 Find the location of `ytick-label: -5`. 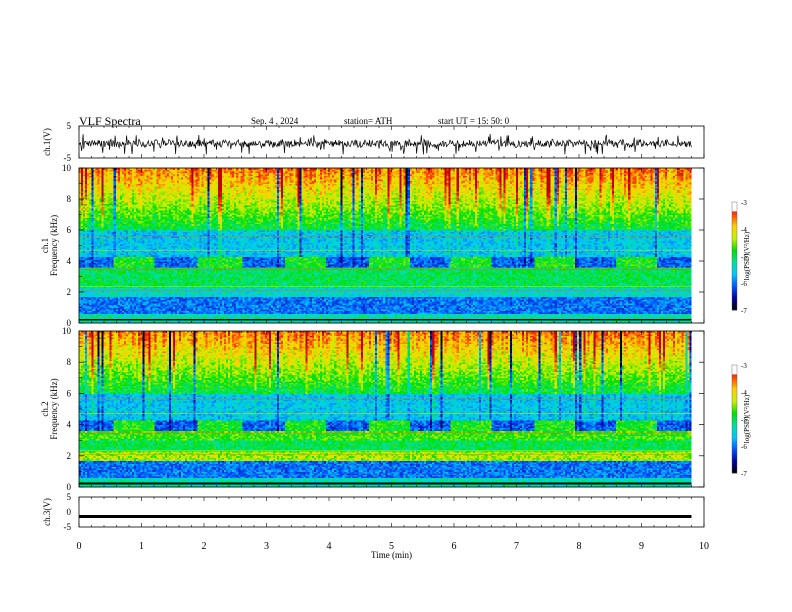

ytick-label: -5 is located at coordinates (68, 158).